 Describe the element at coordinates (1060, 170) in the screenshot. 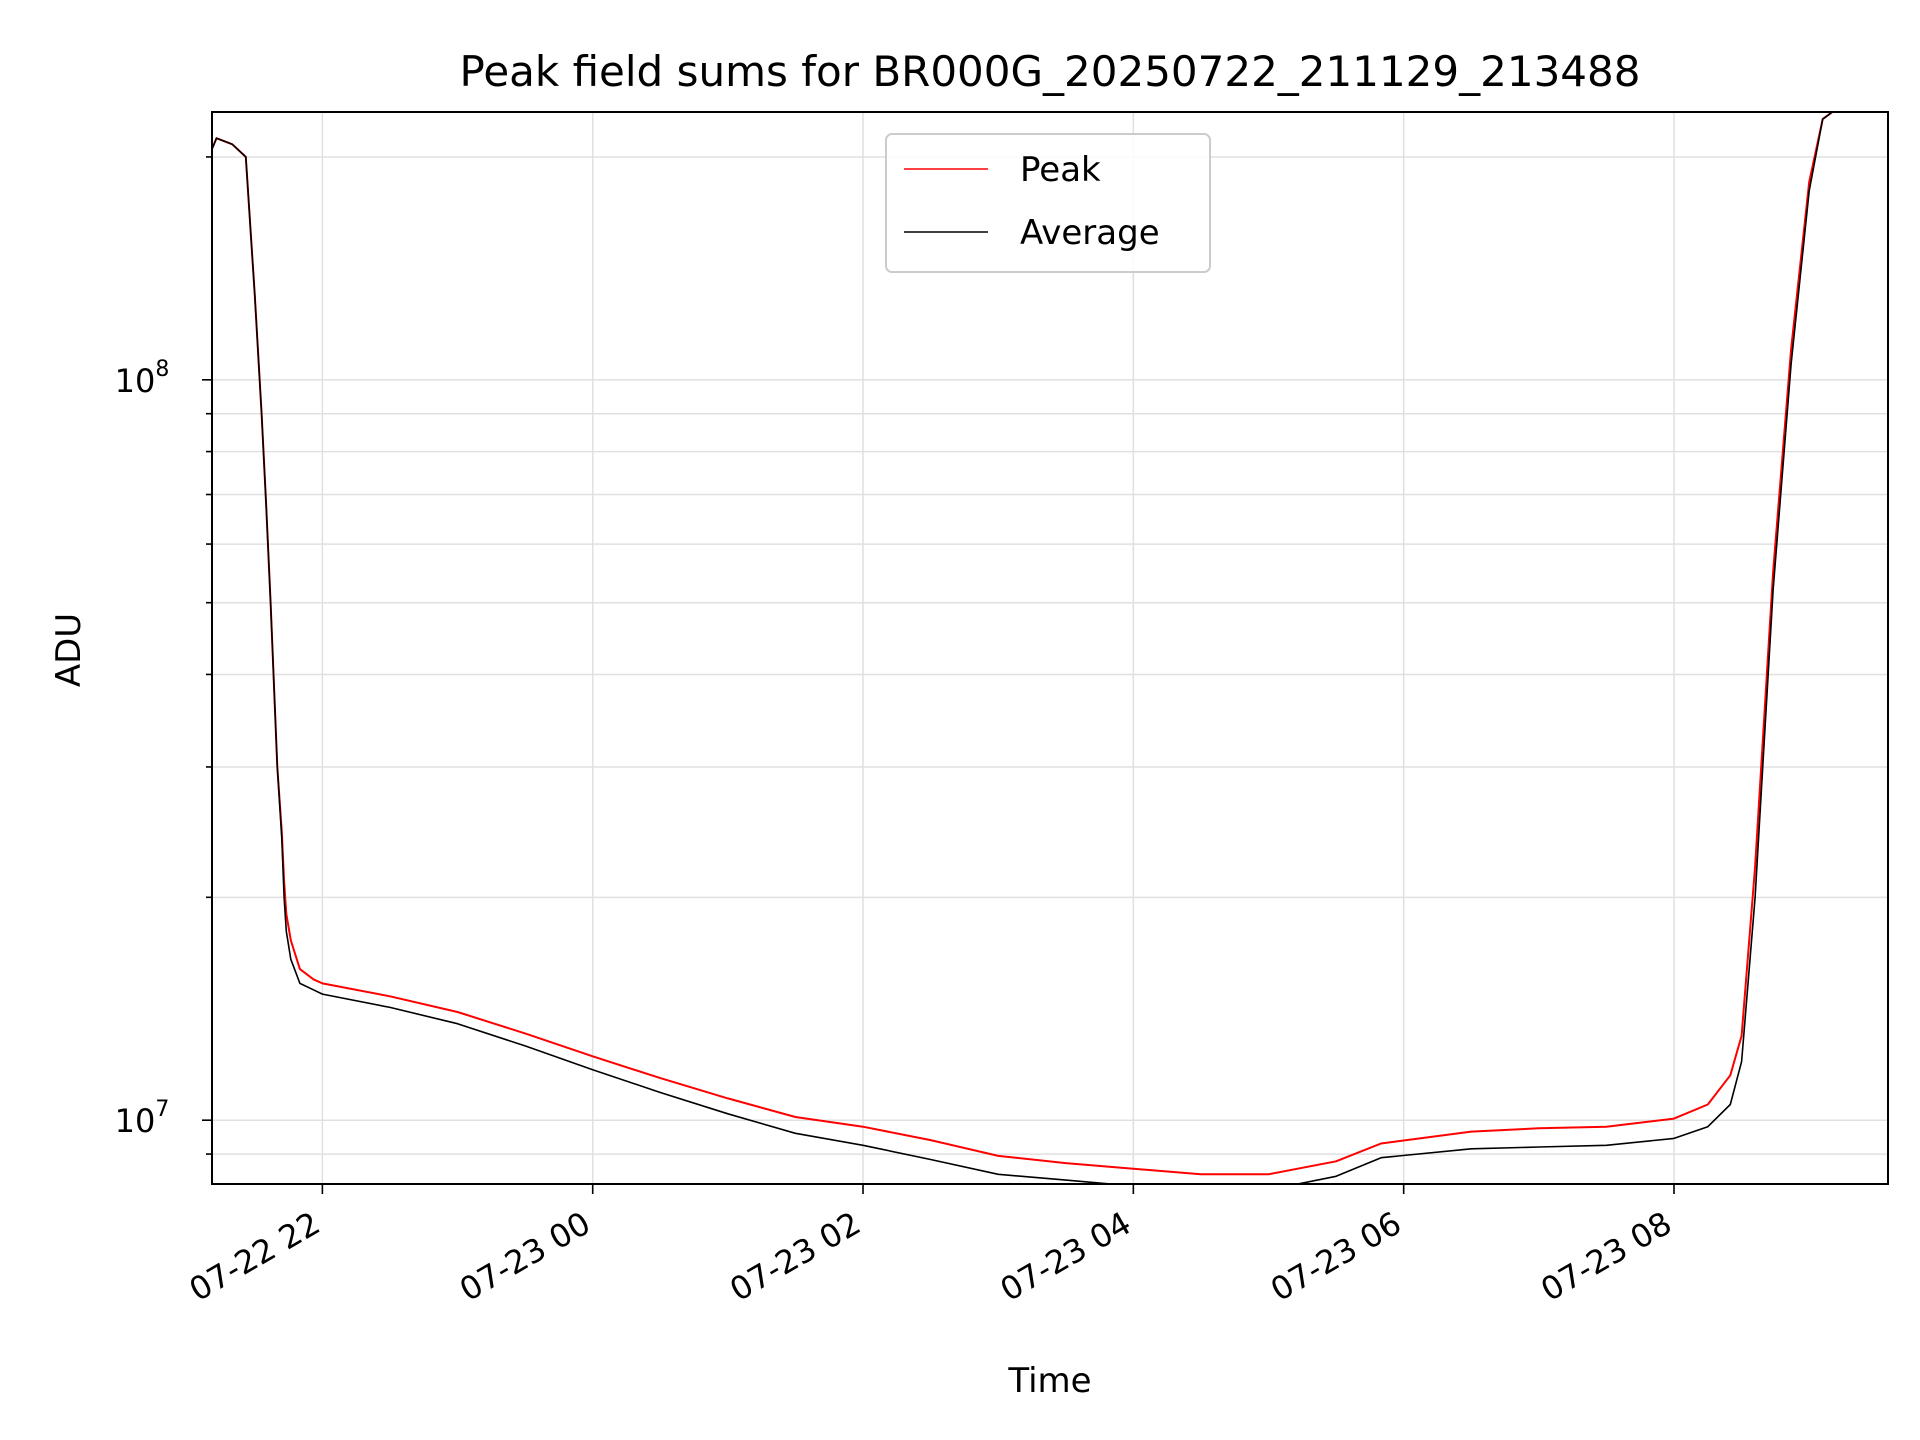

I see `legend-label-peak: Peak` at that location.